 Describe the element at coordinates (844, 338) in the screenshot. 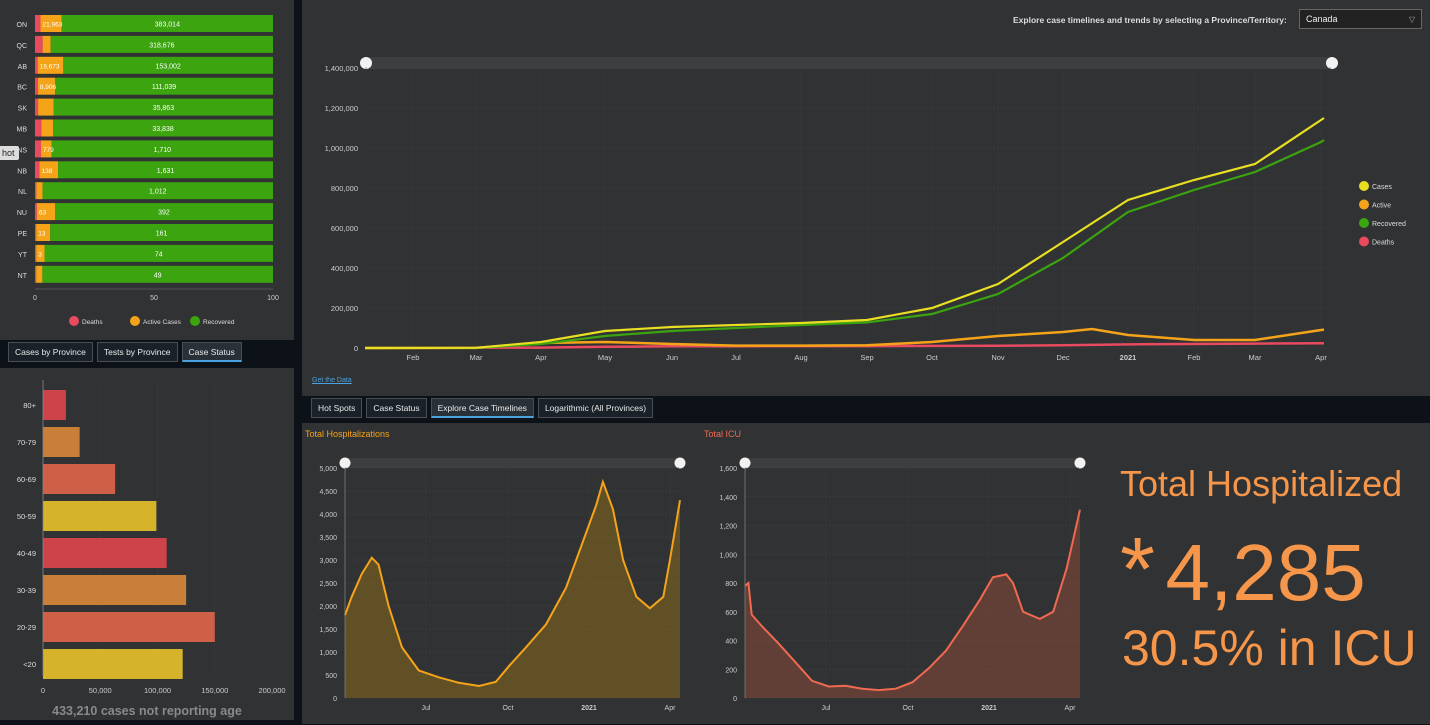

I see `series-active-line` at that location.